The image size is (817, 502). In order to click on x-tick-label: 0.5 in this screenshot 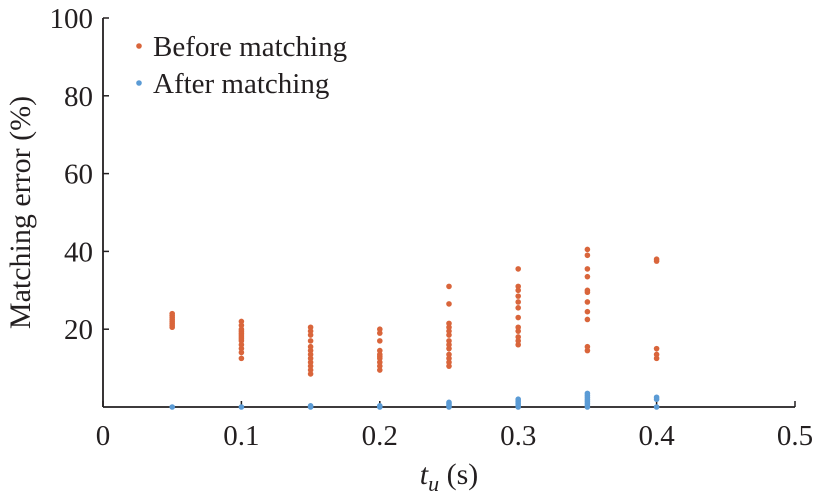, I will do `click(795, 436)`.